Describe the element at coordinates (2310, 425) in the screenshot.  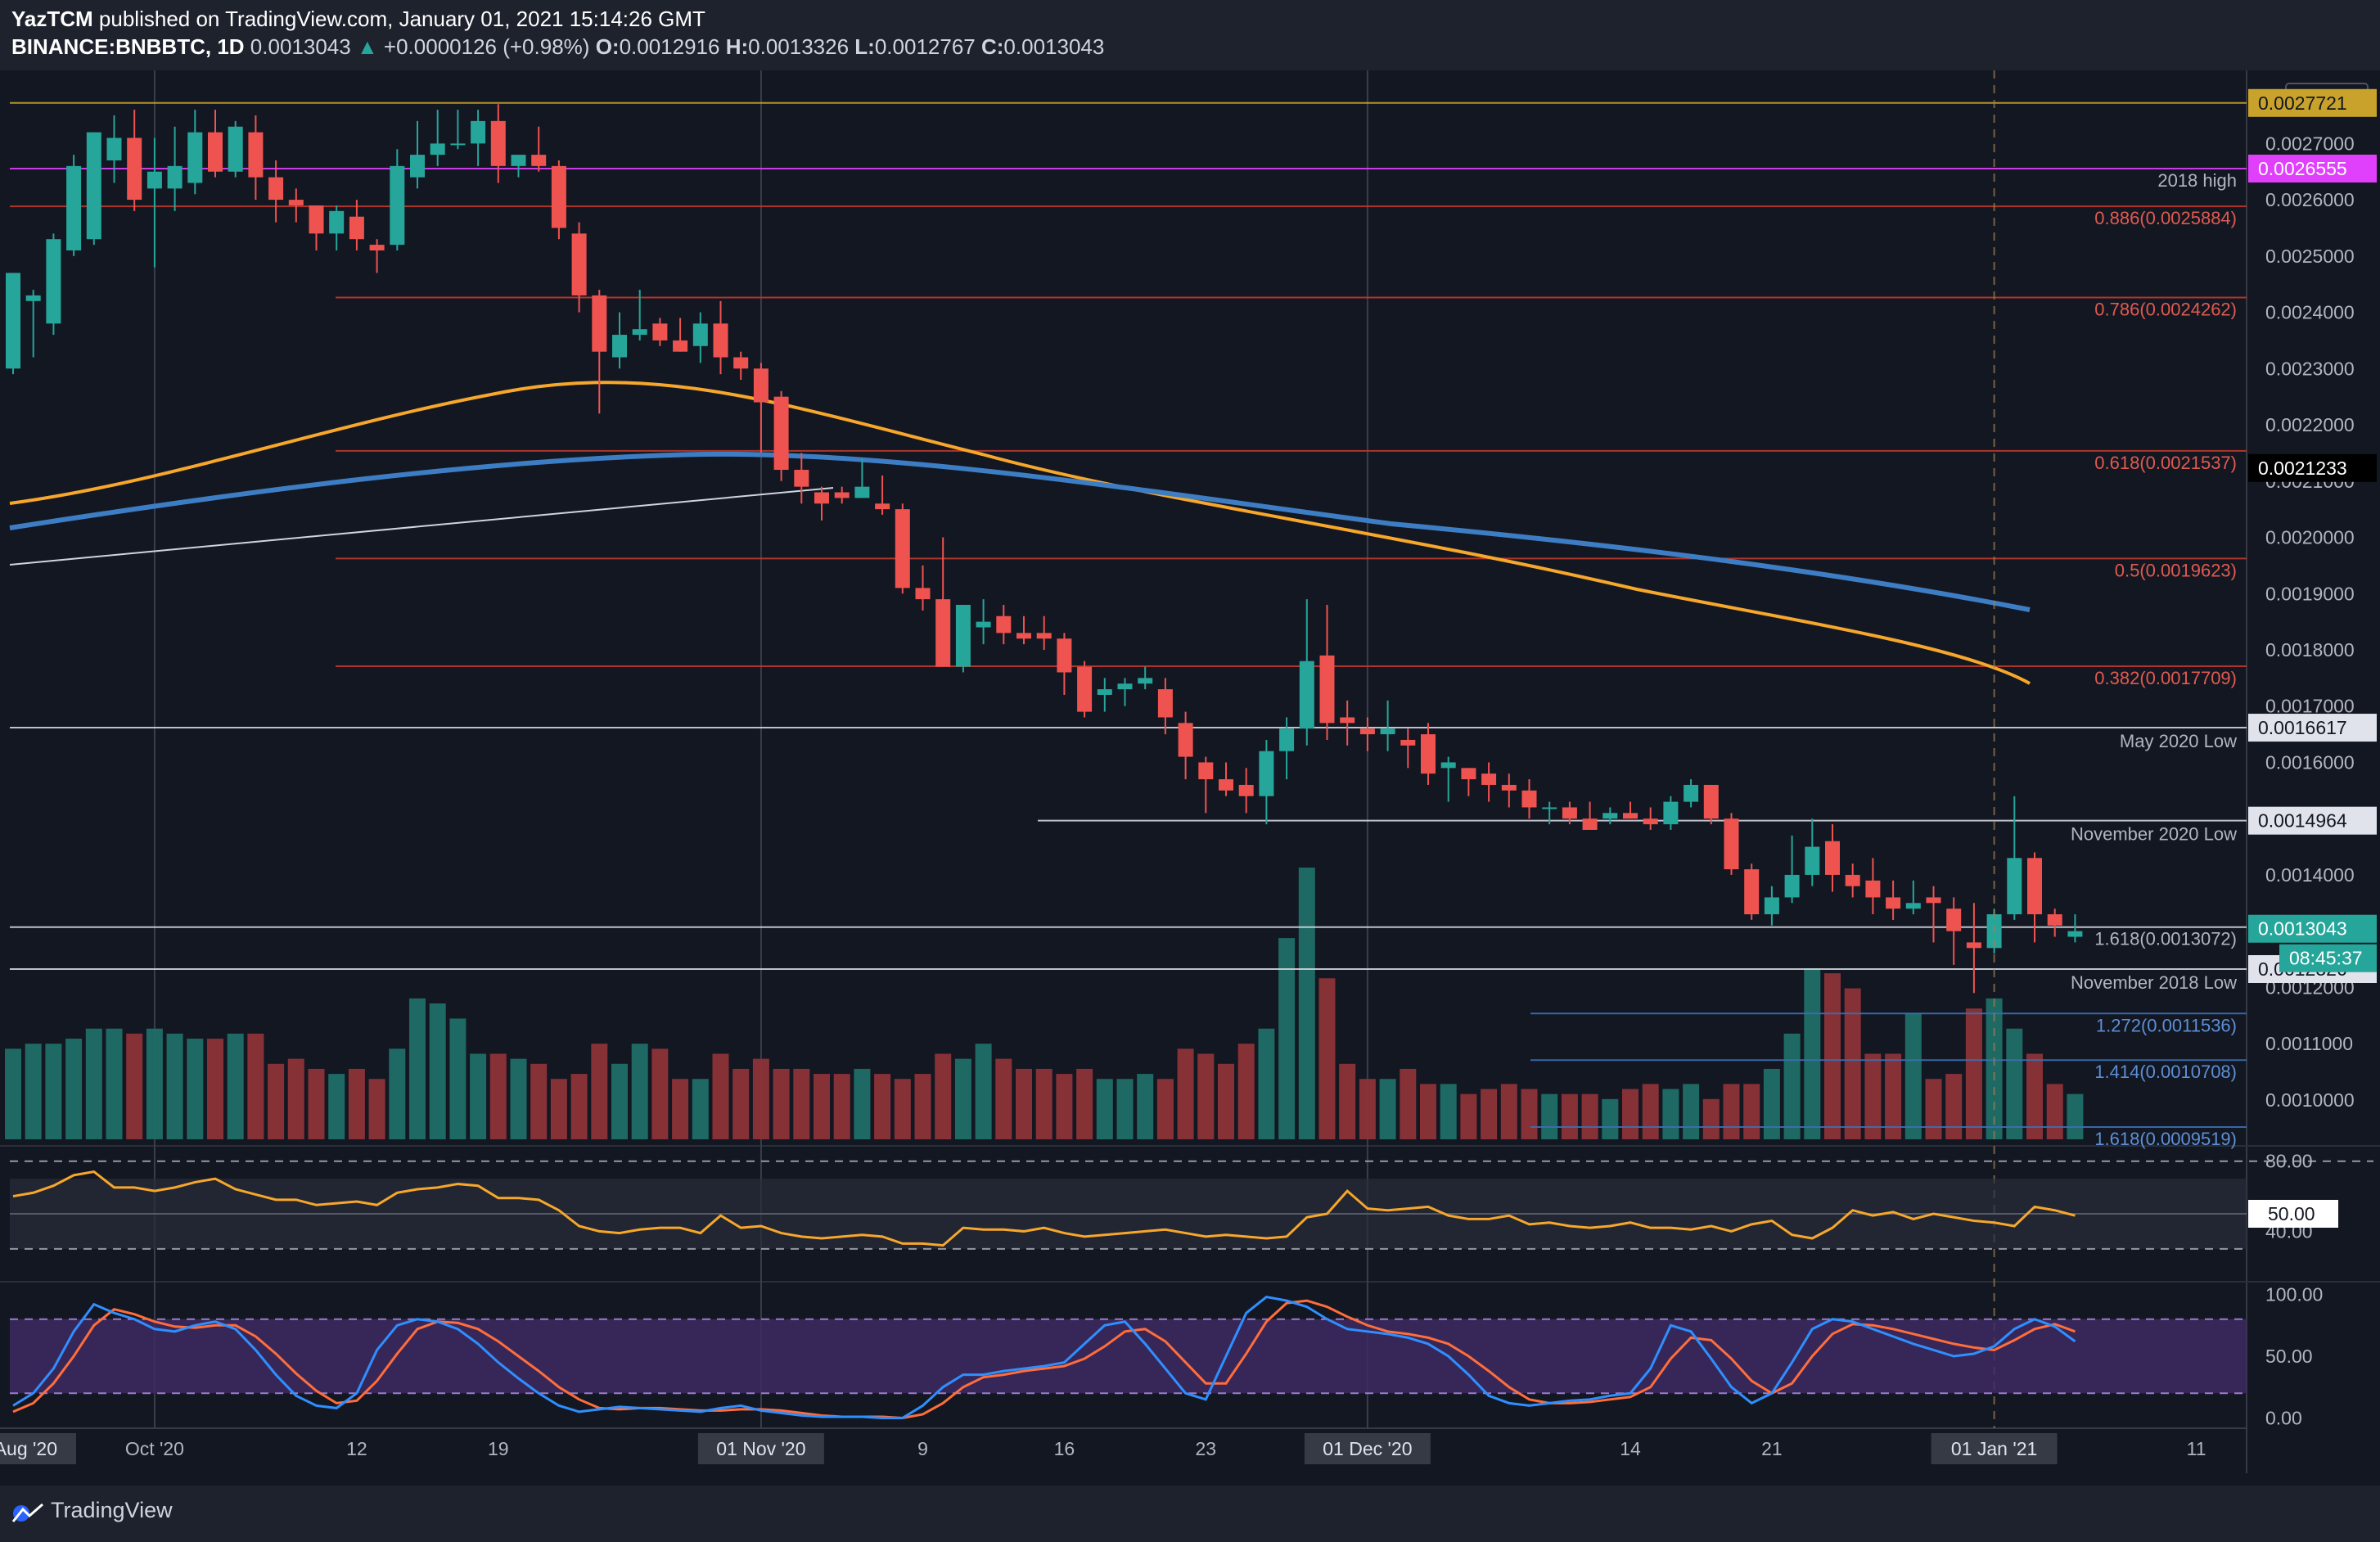
I see `price-tick-label: 0.0022000` at that location.